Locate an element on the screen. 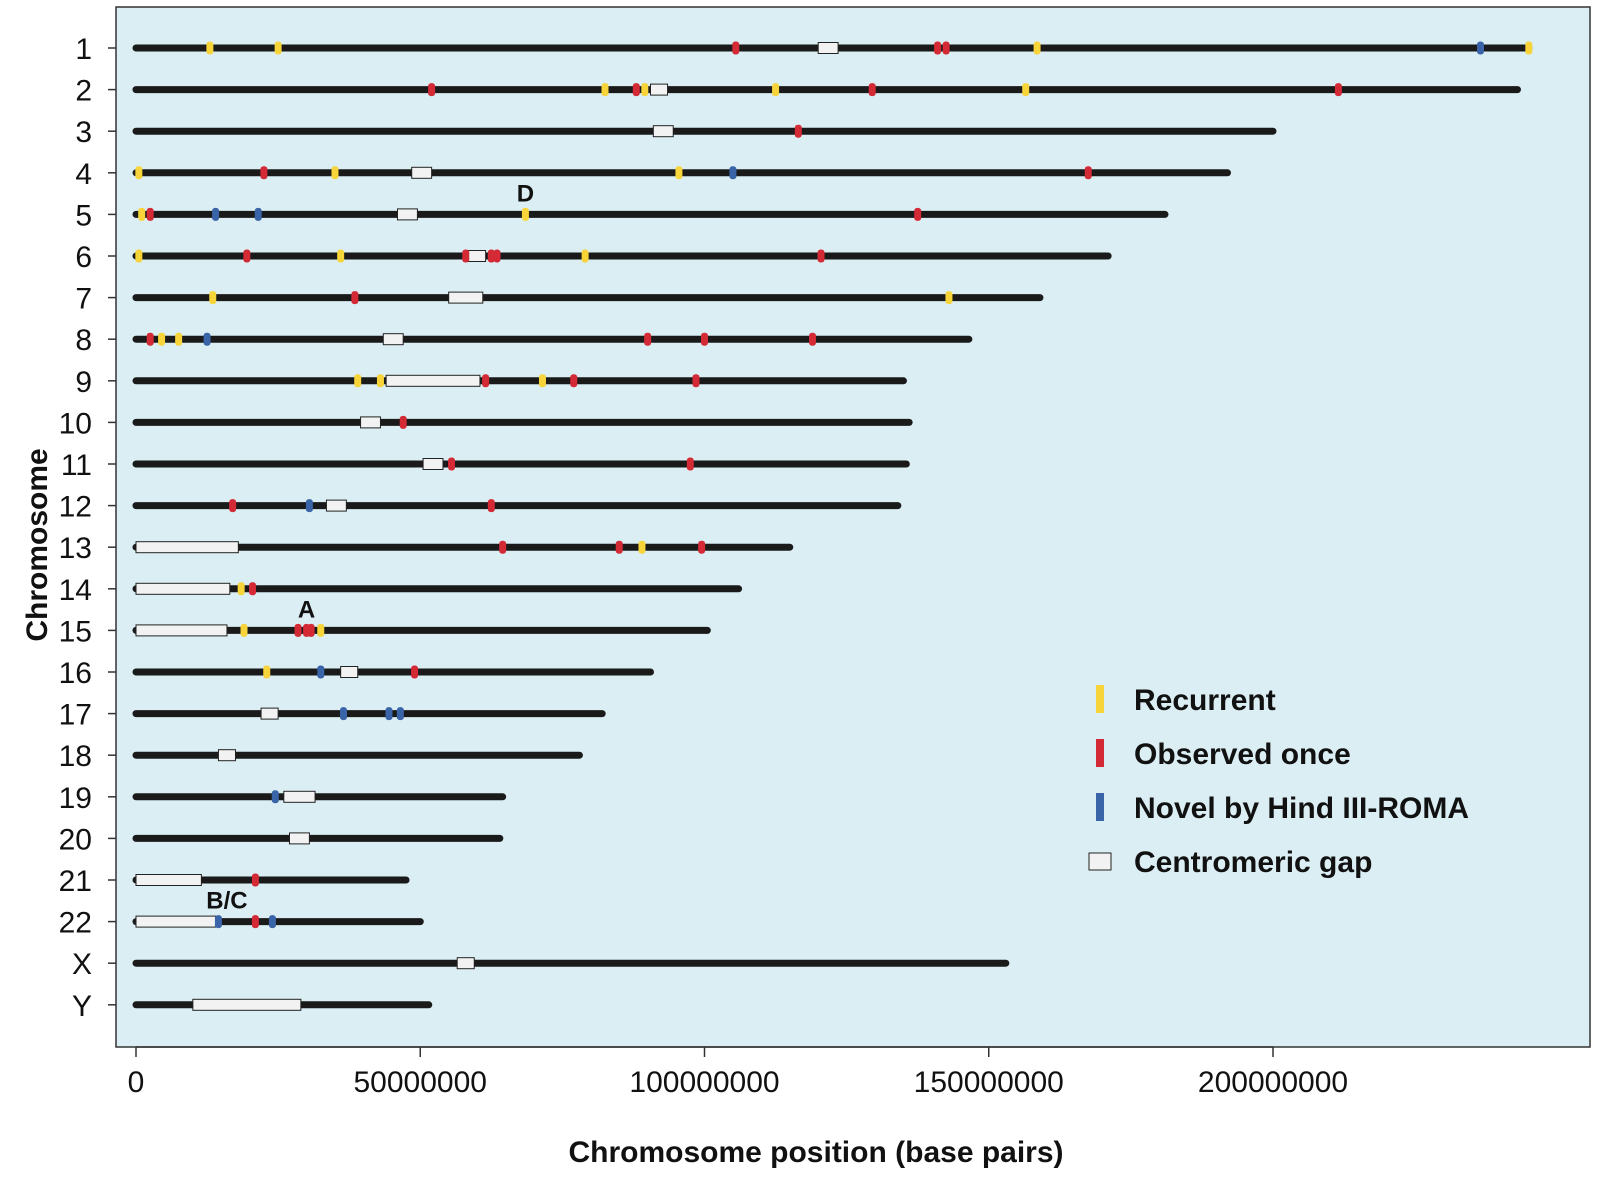  legend-entry: Novel by Hind III-ROMA is located at coordinates (1282, 808).